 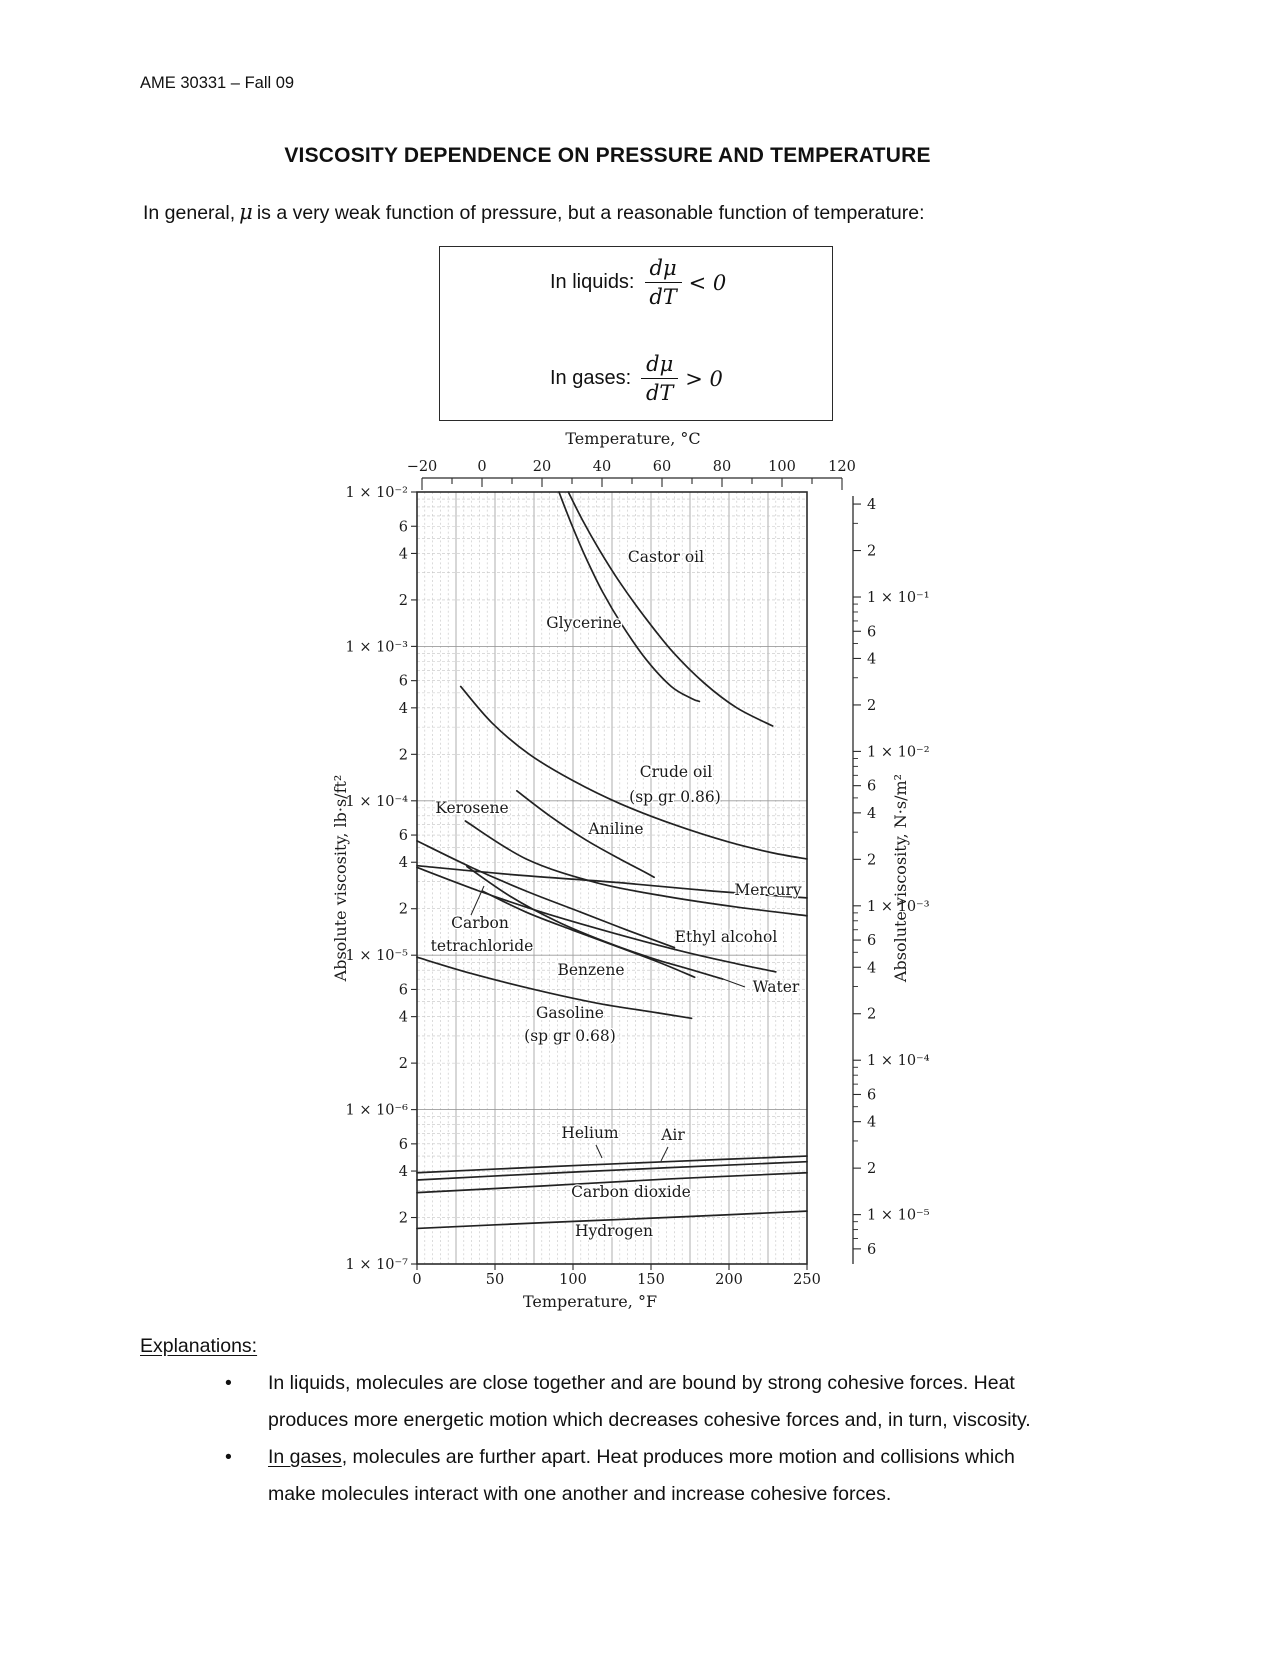 I want to click on curve-label-kerosene: Kerosene, so click(x=471, y=808).